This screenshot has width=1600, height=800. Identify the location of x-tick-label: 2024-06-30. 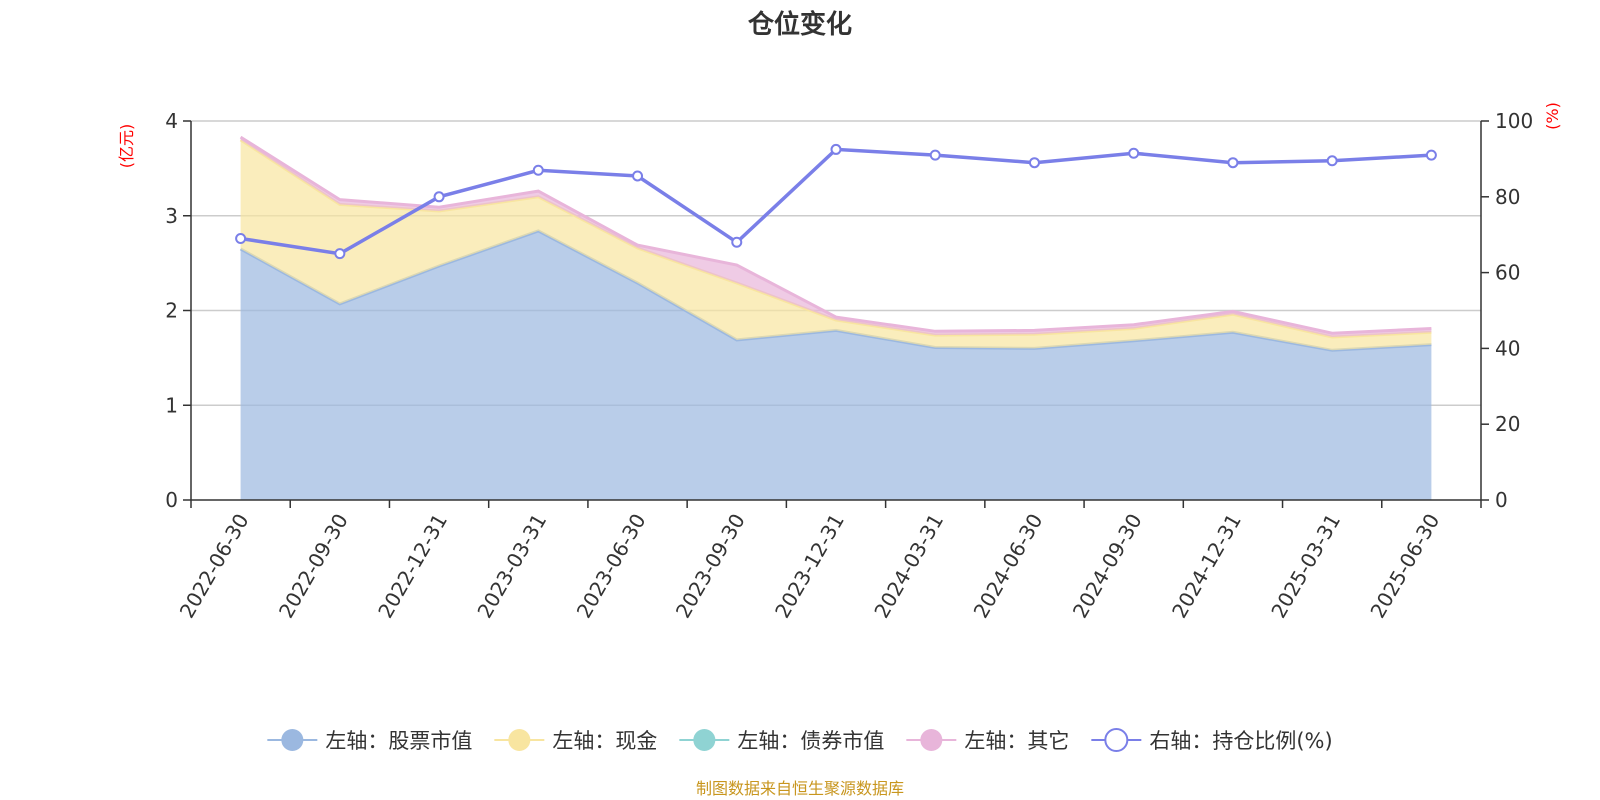
(1008, 566).